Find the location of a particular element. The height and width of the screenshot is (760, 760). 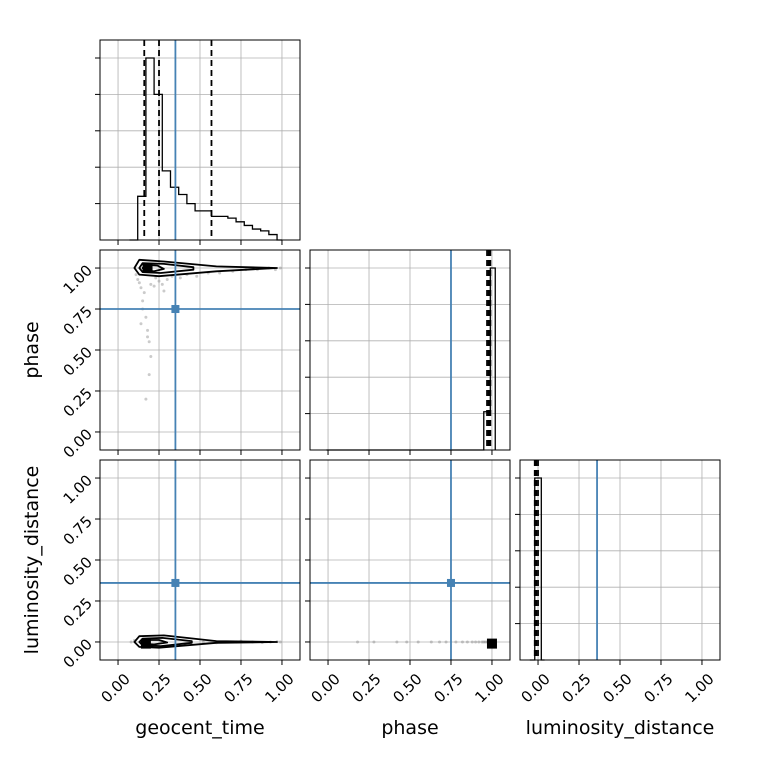

panel-2-2: 0.00 0.25 0.50 0.75 1.00 is located at coordinates (618, 582).